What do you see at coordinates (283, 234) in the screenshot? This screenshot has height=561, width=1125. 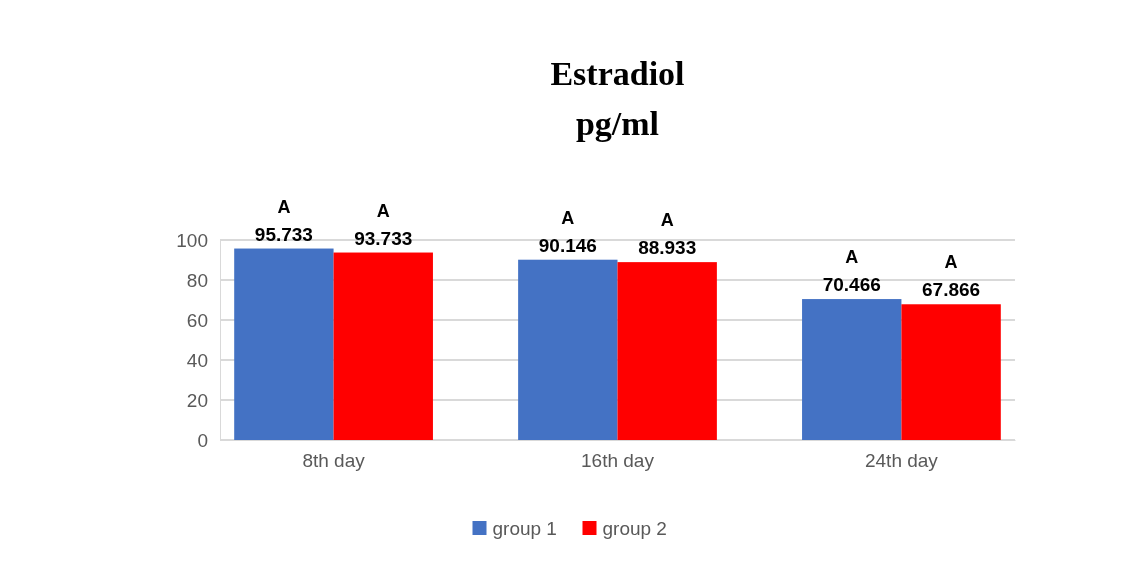 I see `data-label: 95.733` at bounding box center [283, 234].